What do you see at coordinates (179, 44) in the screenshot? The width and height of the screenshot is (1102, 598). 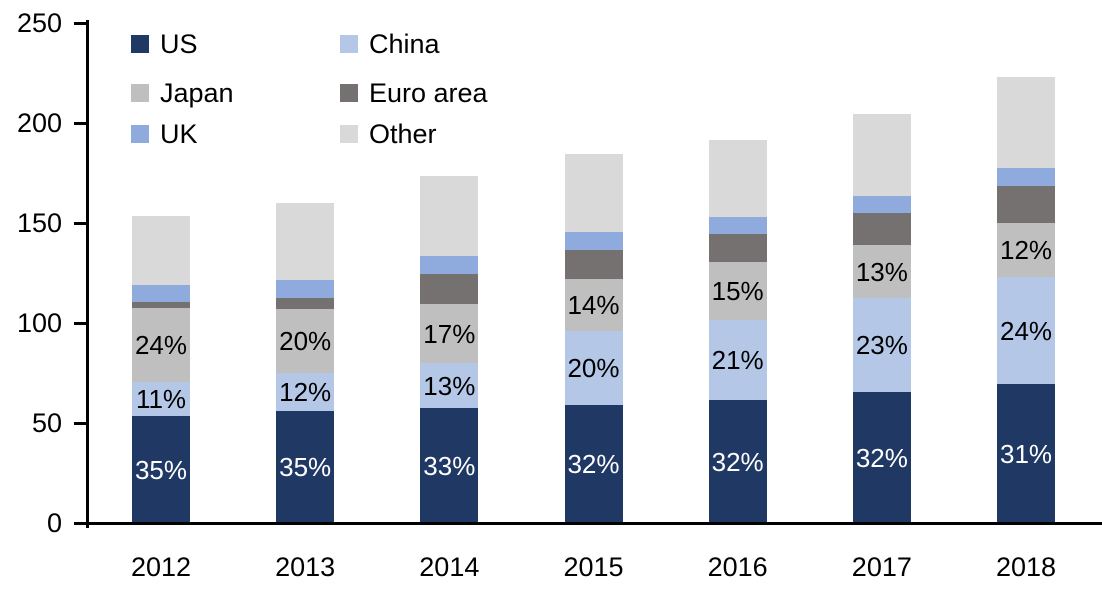 I see `legend-label-us: US` at bounding box center [179, 44].